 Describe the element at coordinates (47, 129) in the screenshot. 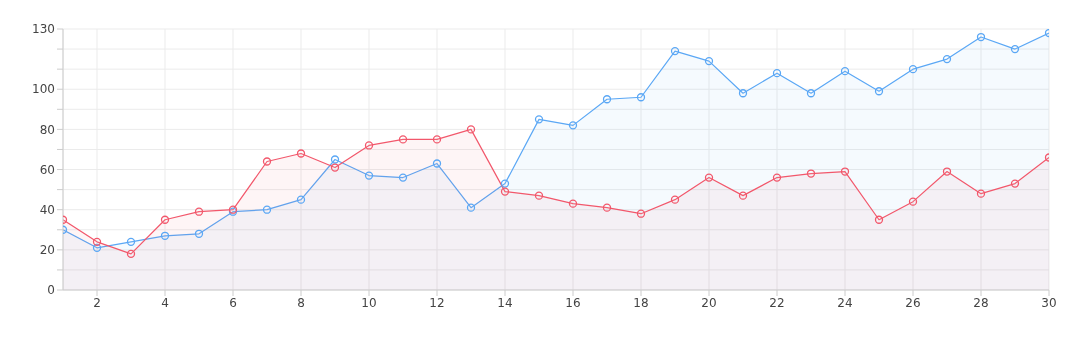

I see `y-tick-label: 80` at that location.